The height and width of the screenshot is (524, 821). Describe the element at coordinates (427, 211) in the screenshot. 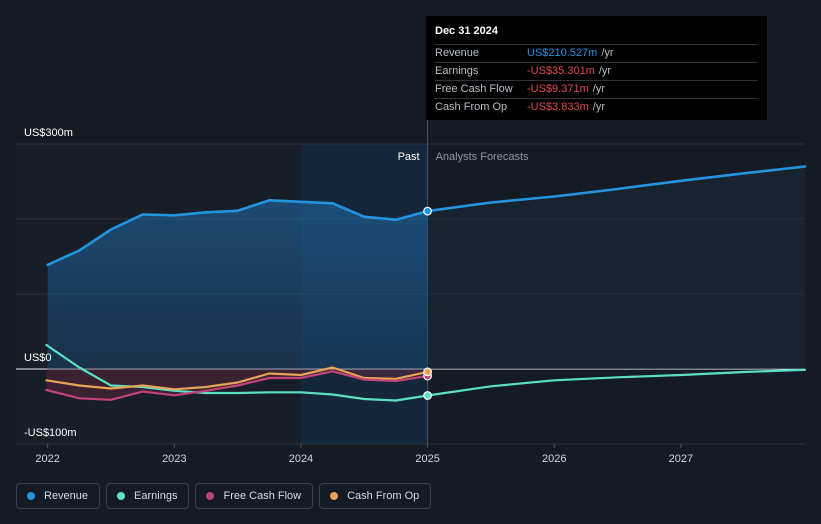

I see `point-marker-revenue` at that location.